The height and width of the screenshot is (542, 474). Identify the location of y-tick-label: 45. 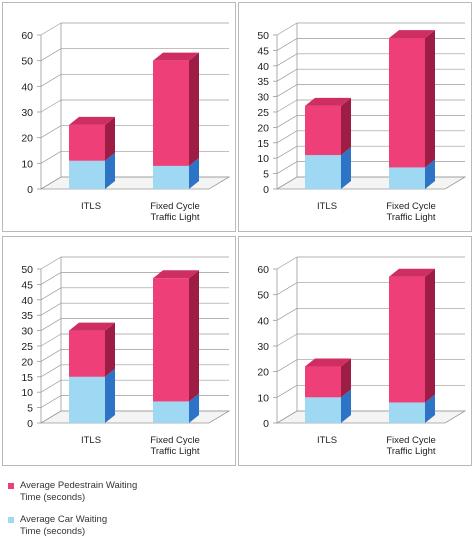
(263, 51).